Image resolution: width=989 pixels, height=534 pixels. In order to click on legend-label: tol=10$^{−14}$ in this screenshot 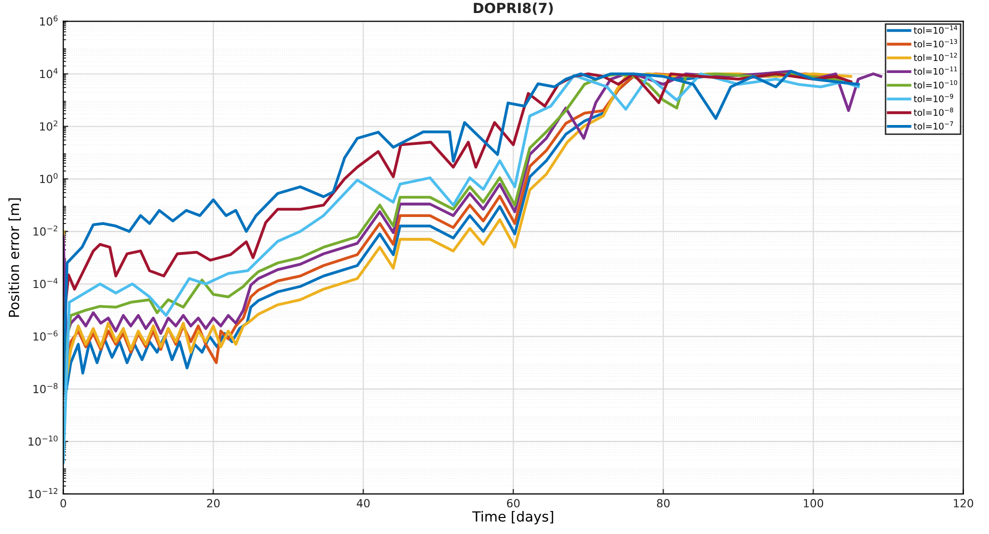, I will do `click(936, 30)`.